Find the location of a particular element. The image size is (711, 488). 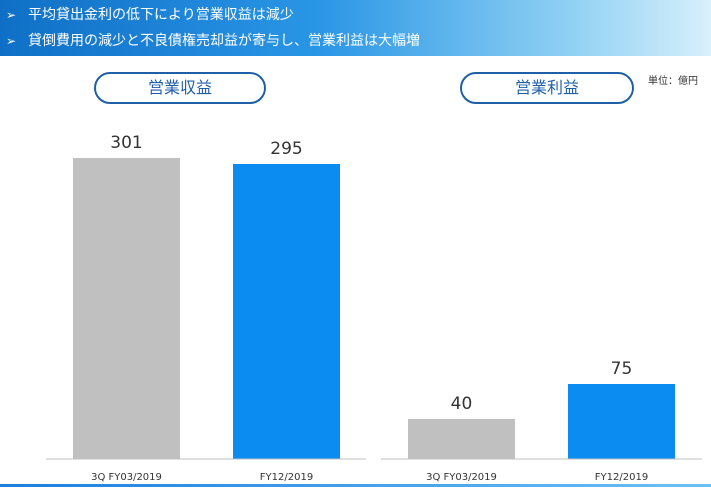

chart-title-operating-profit: 営業利益 is located at coordinates (547, 88).